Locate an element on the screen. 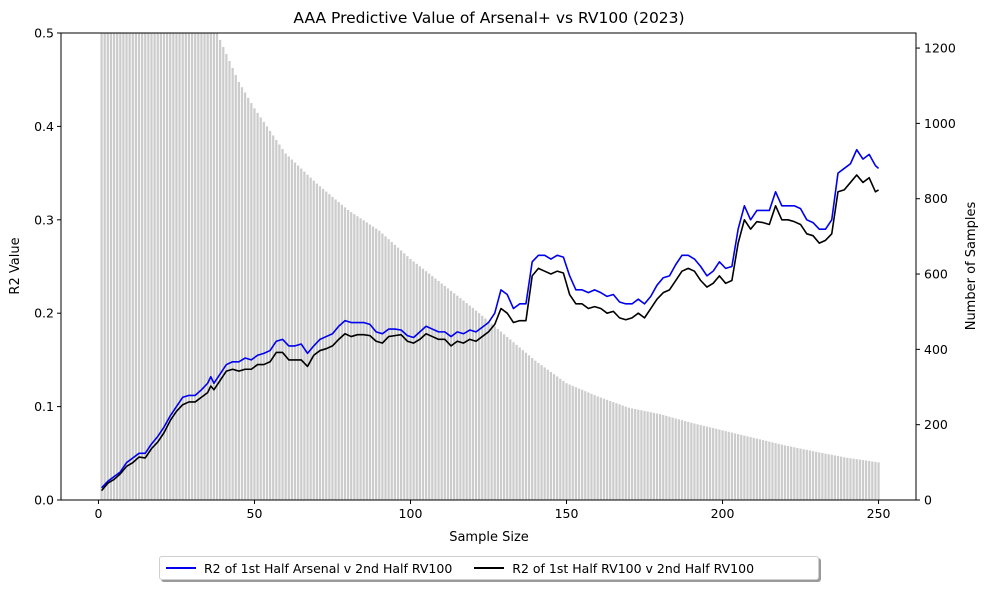 The height and width of the screenshot is (594, 989). y2-axis-ticks: 0 200 400 600 800 1000 1200 is located at coordinates (936, 274).